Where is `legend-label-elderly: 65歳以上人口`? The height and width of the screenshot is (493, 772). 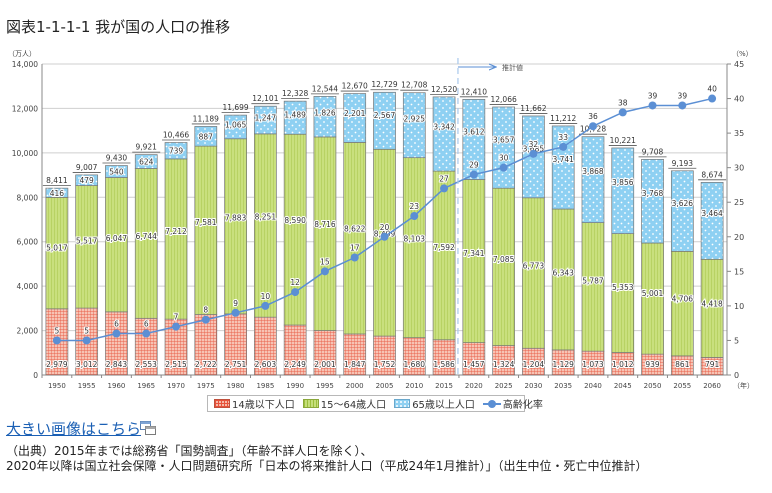 legend-label-elderly: 65歳以上人口 is located at coordinates (443, 405).